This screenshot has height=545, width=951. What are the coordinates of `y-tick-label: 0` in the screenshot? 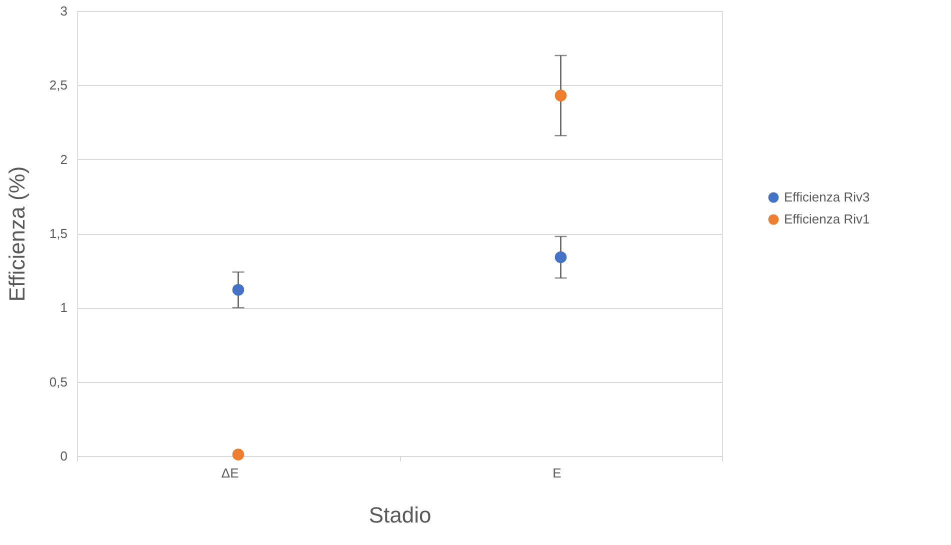 It's located at (64, 456).